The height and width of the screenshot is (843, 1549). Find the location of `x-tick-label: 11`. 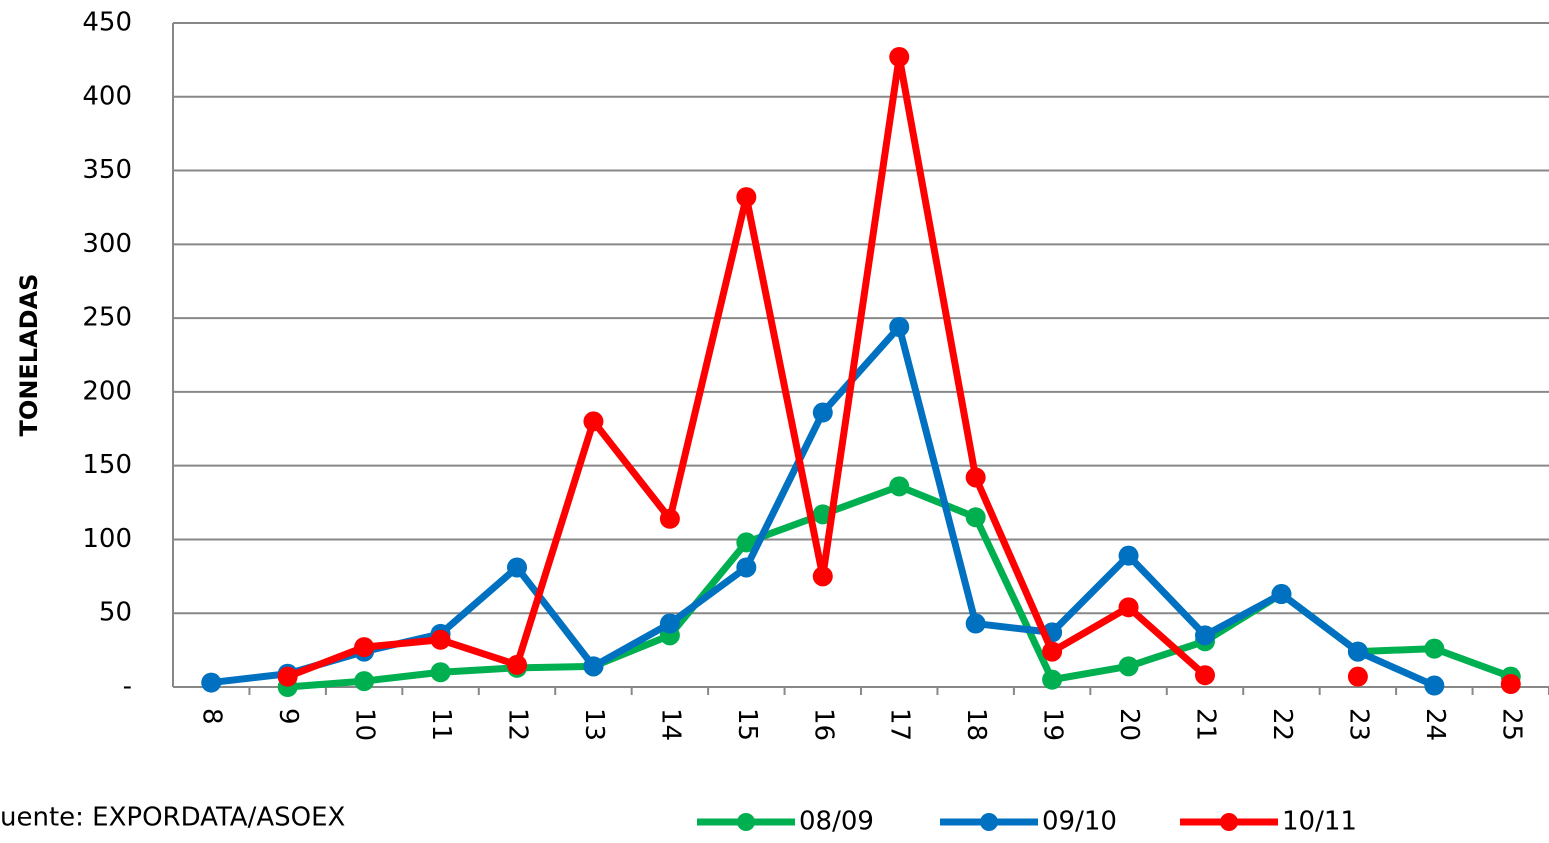

x-tick-label: 11 is located at coordinates (441, 724).